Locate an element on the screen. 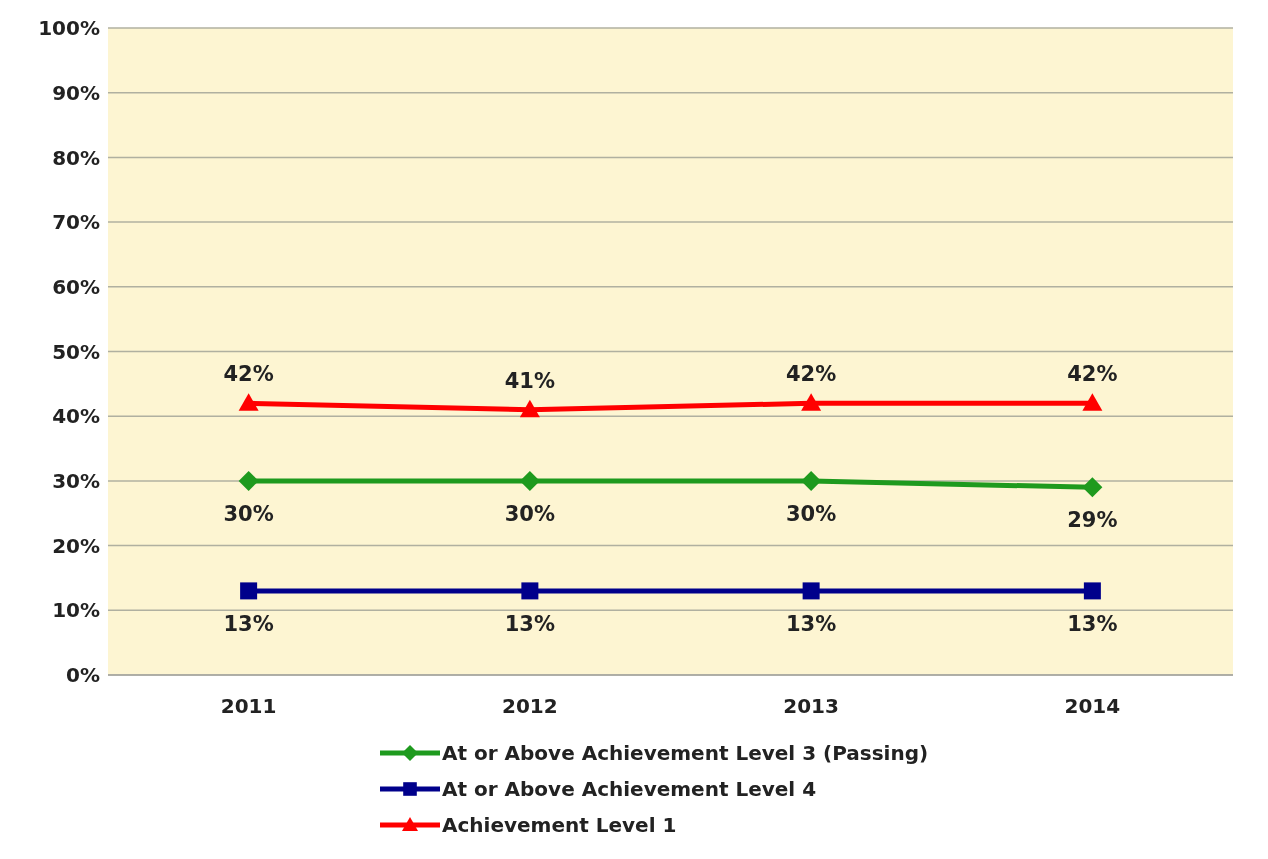 This screenshot has height=859, width=1268. y-tick-label: 20% is located at coordinates (76, 545).